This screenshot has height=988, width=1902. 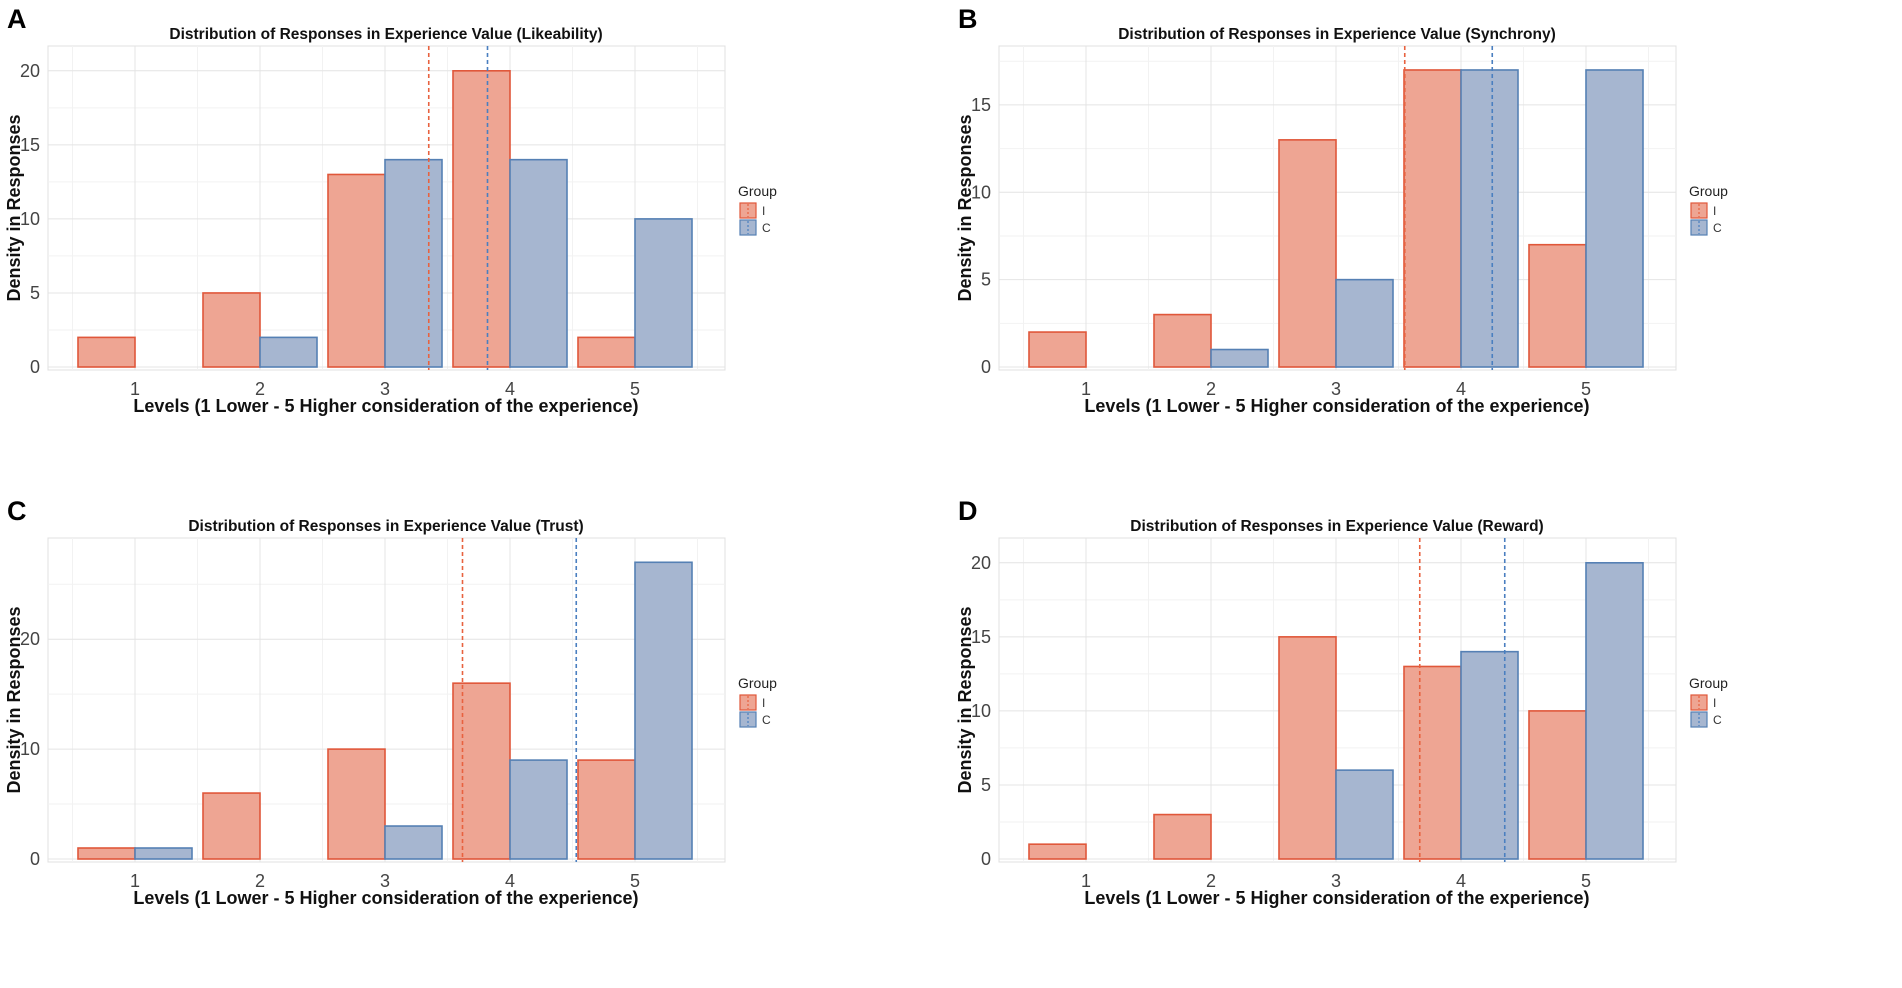 What do you see at coordinates (17, 511) in the screenshot?
I see `panel-label: C` at bounding box center [17, 511].